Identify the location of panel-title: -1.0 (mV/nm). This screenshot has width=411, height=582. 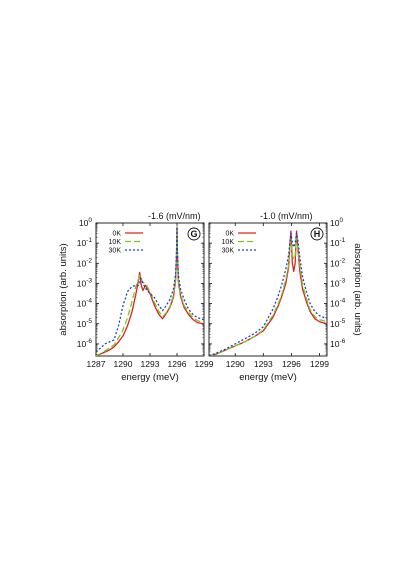
(286, 216).